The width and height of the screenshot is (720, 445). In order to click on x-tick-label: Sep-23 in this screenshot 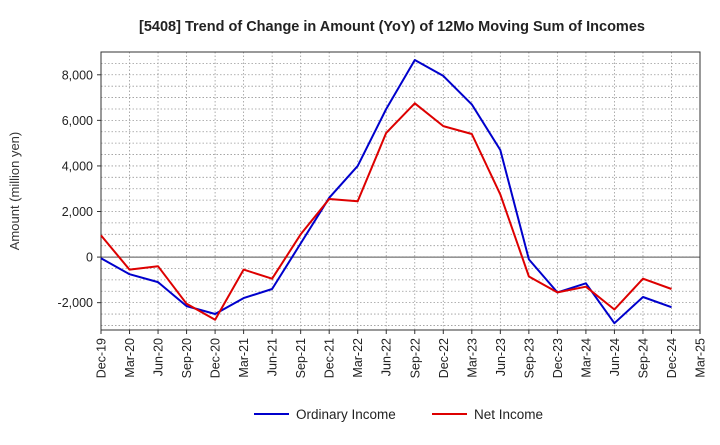, I will do `click(529, 358)`.